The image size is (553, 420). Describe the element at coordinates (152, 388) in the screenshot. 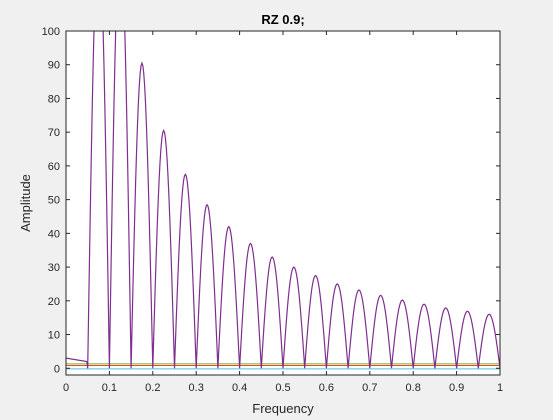

I see `x-tick-label: 0.2` at that location.